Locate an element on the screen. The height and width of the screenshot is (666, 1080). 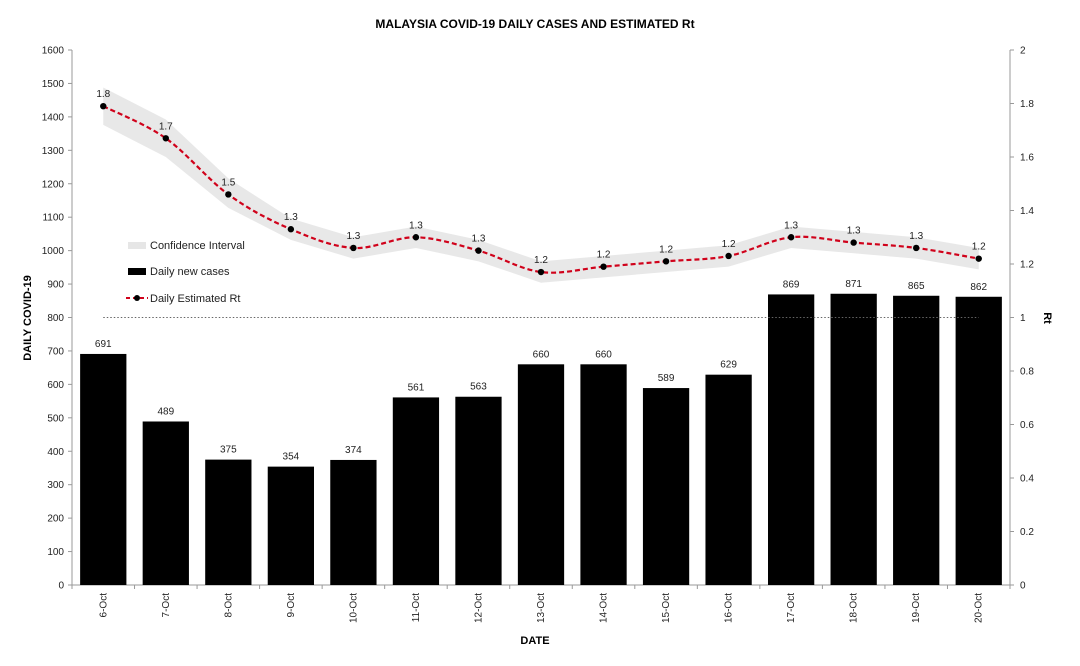
x-tick-label: 6-Oct is located at coordinates (103, 605).